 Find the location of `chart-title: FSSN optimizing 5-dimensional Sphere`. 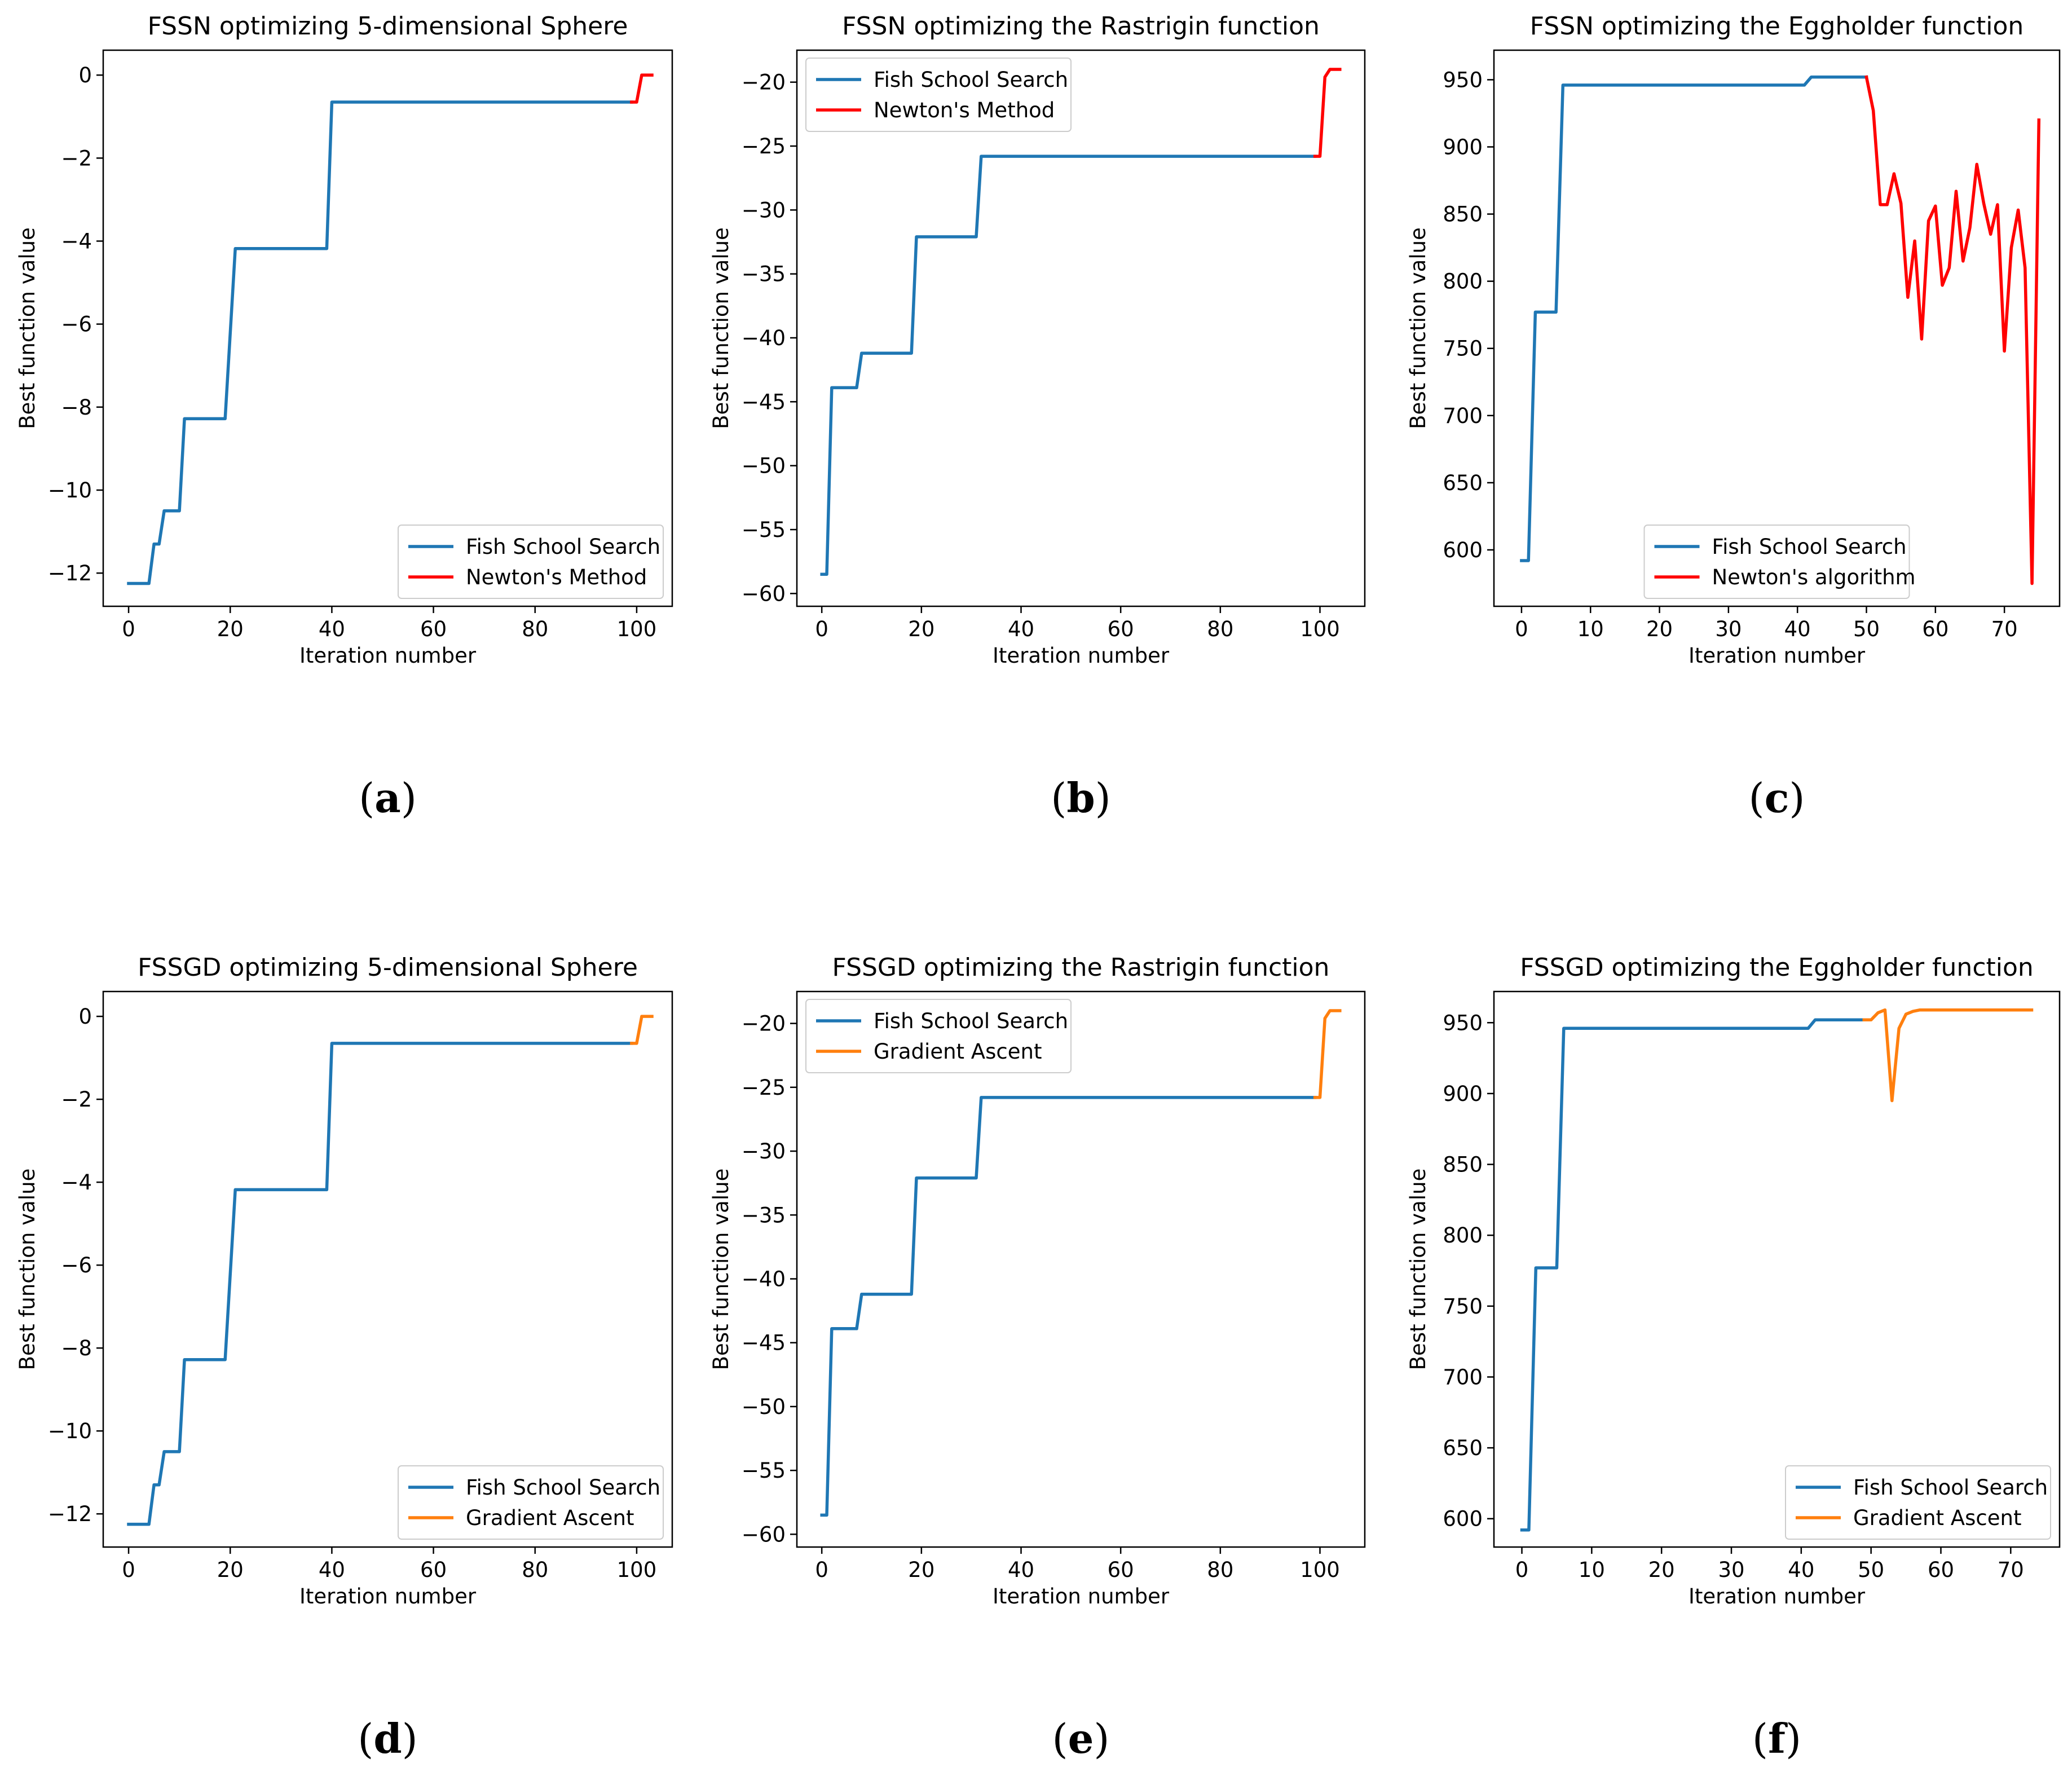

chart-title: FSSN optimizing 5-dimensional Sphere is located at coordinates (388, 26).